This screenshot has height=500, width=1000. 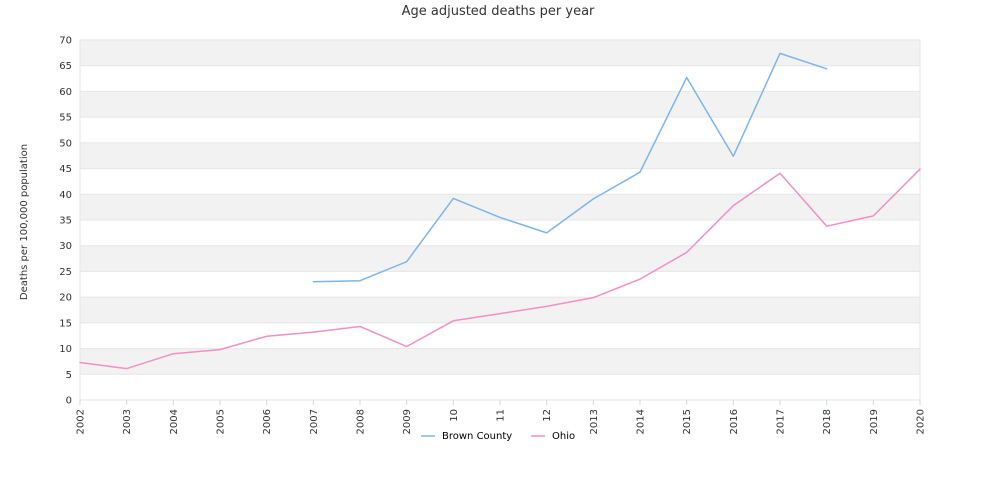 I want to click on x-tick-label: 2016, so click(x=734, y=421).